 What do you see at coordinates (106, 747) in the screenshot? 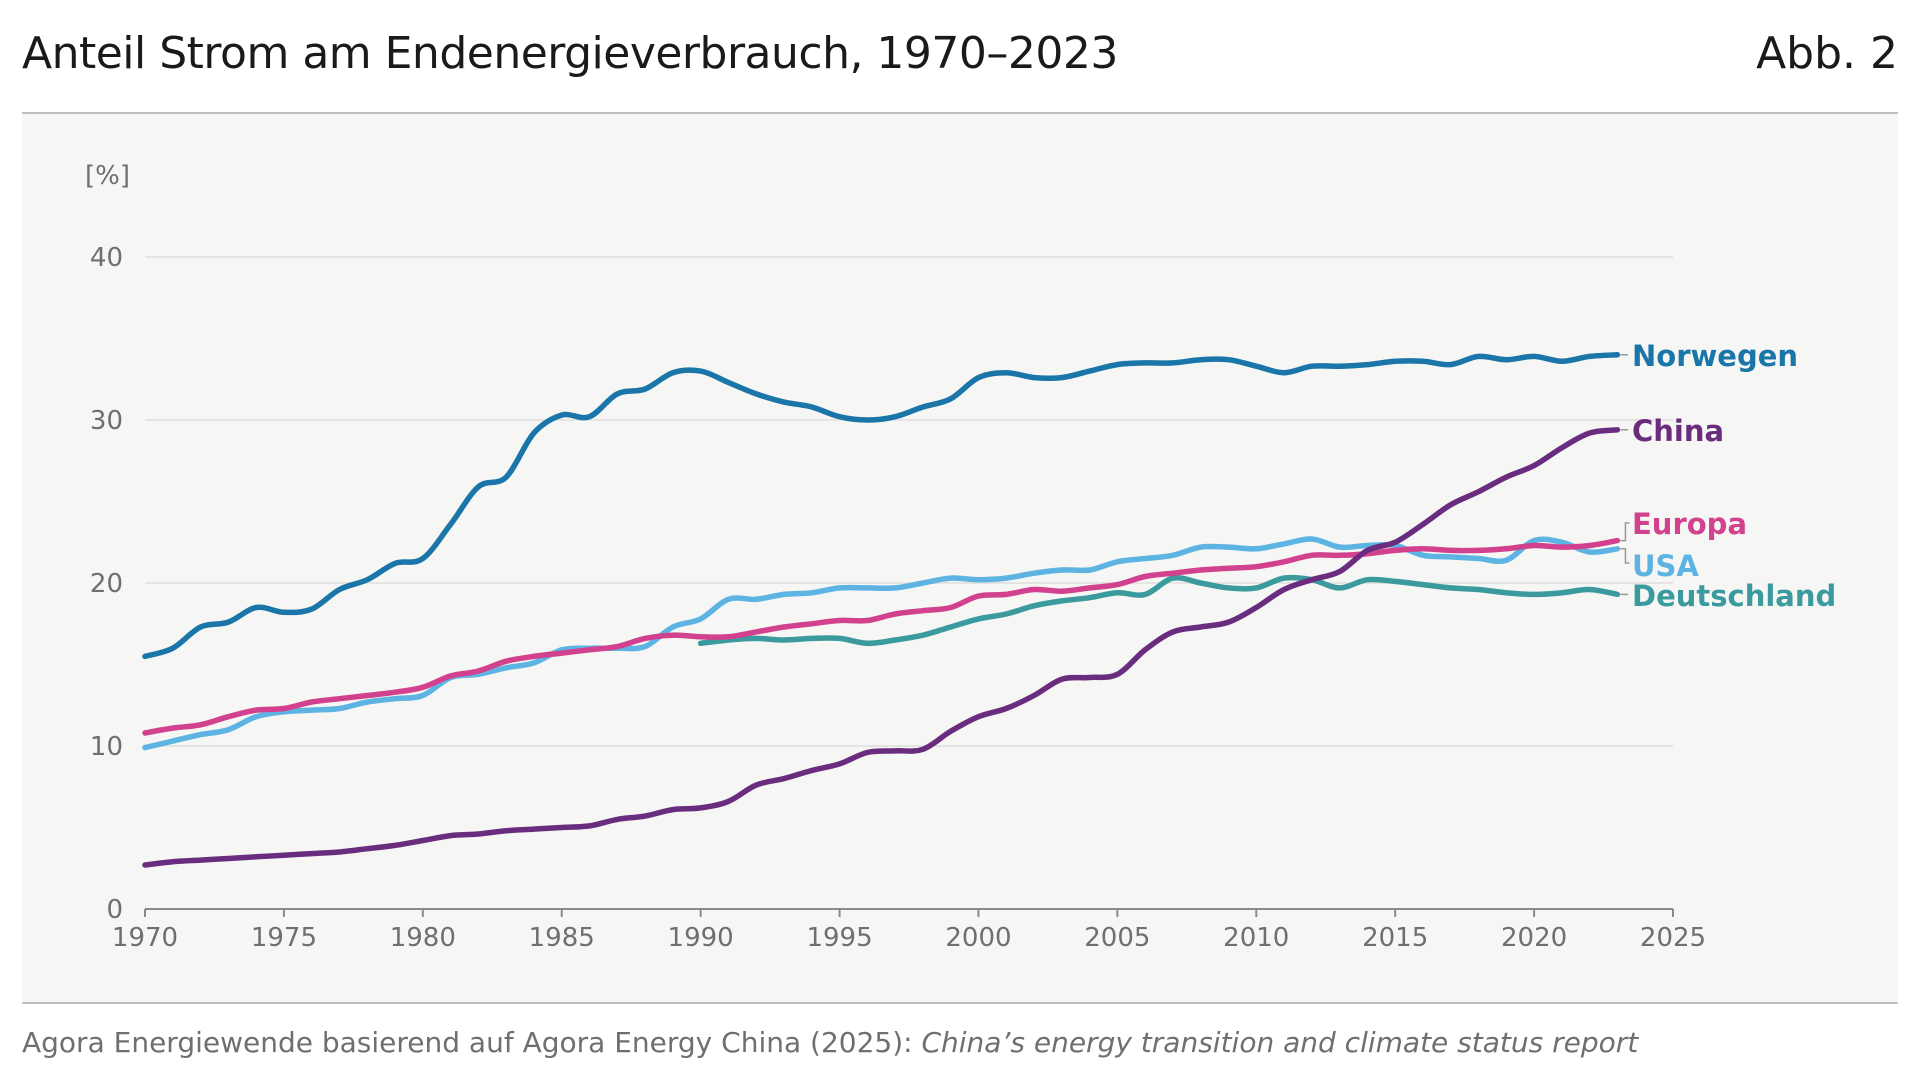
I see `y-tick-label: 10` at bounding box center [106, 747].